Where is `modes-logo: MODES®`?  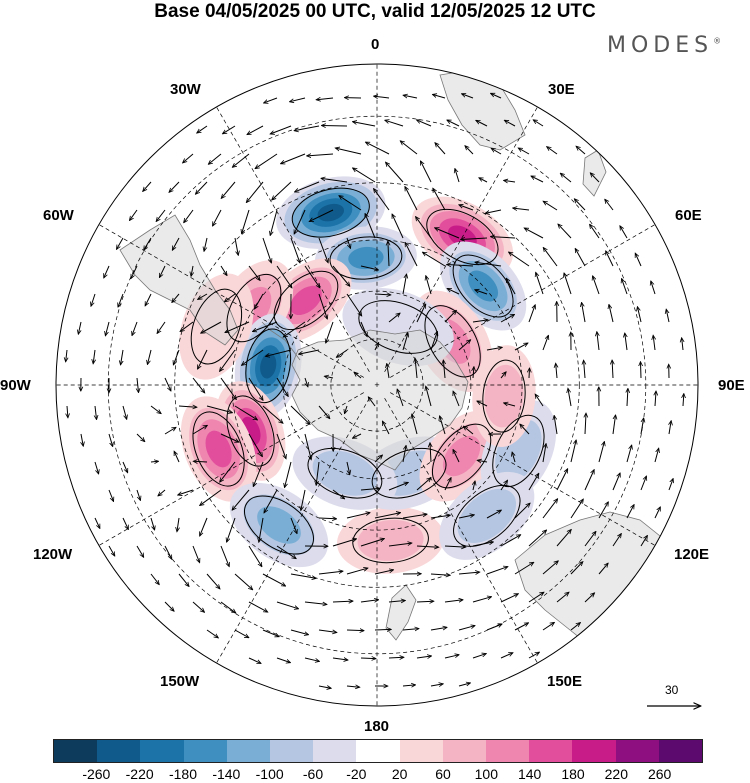
modes-logo: MODES® is located at coordinates (664, 45).